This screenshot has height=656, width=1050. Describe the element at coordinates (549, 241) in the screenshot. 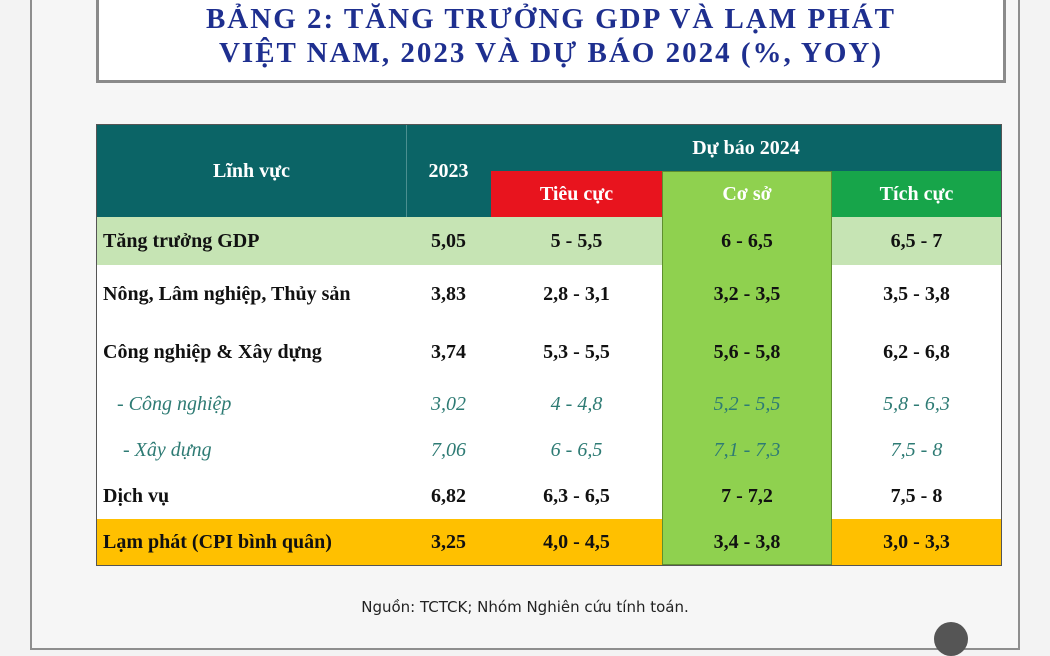

I see `gdp-row-bg` at that location.